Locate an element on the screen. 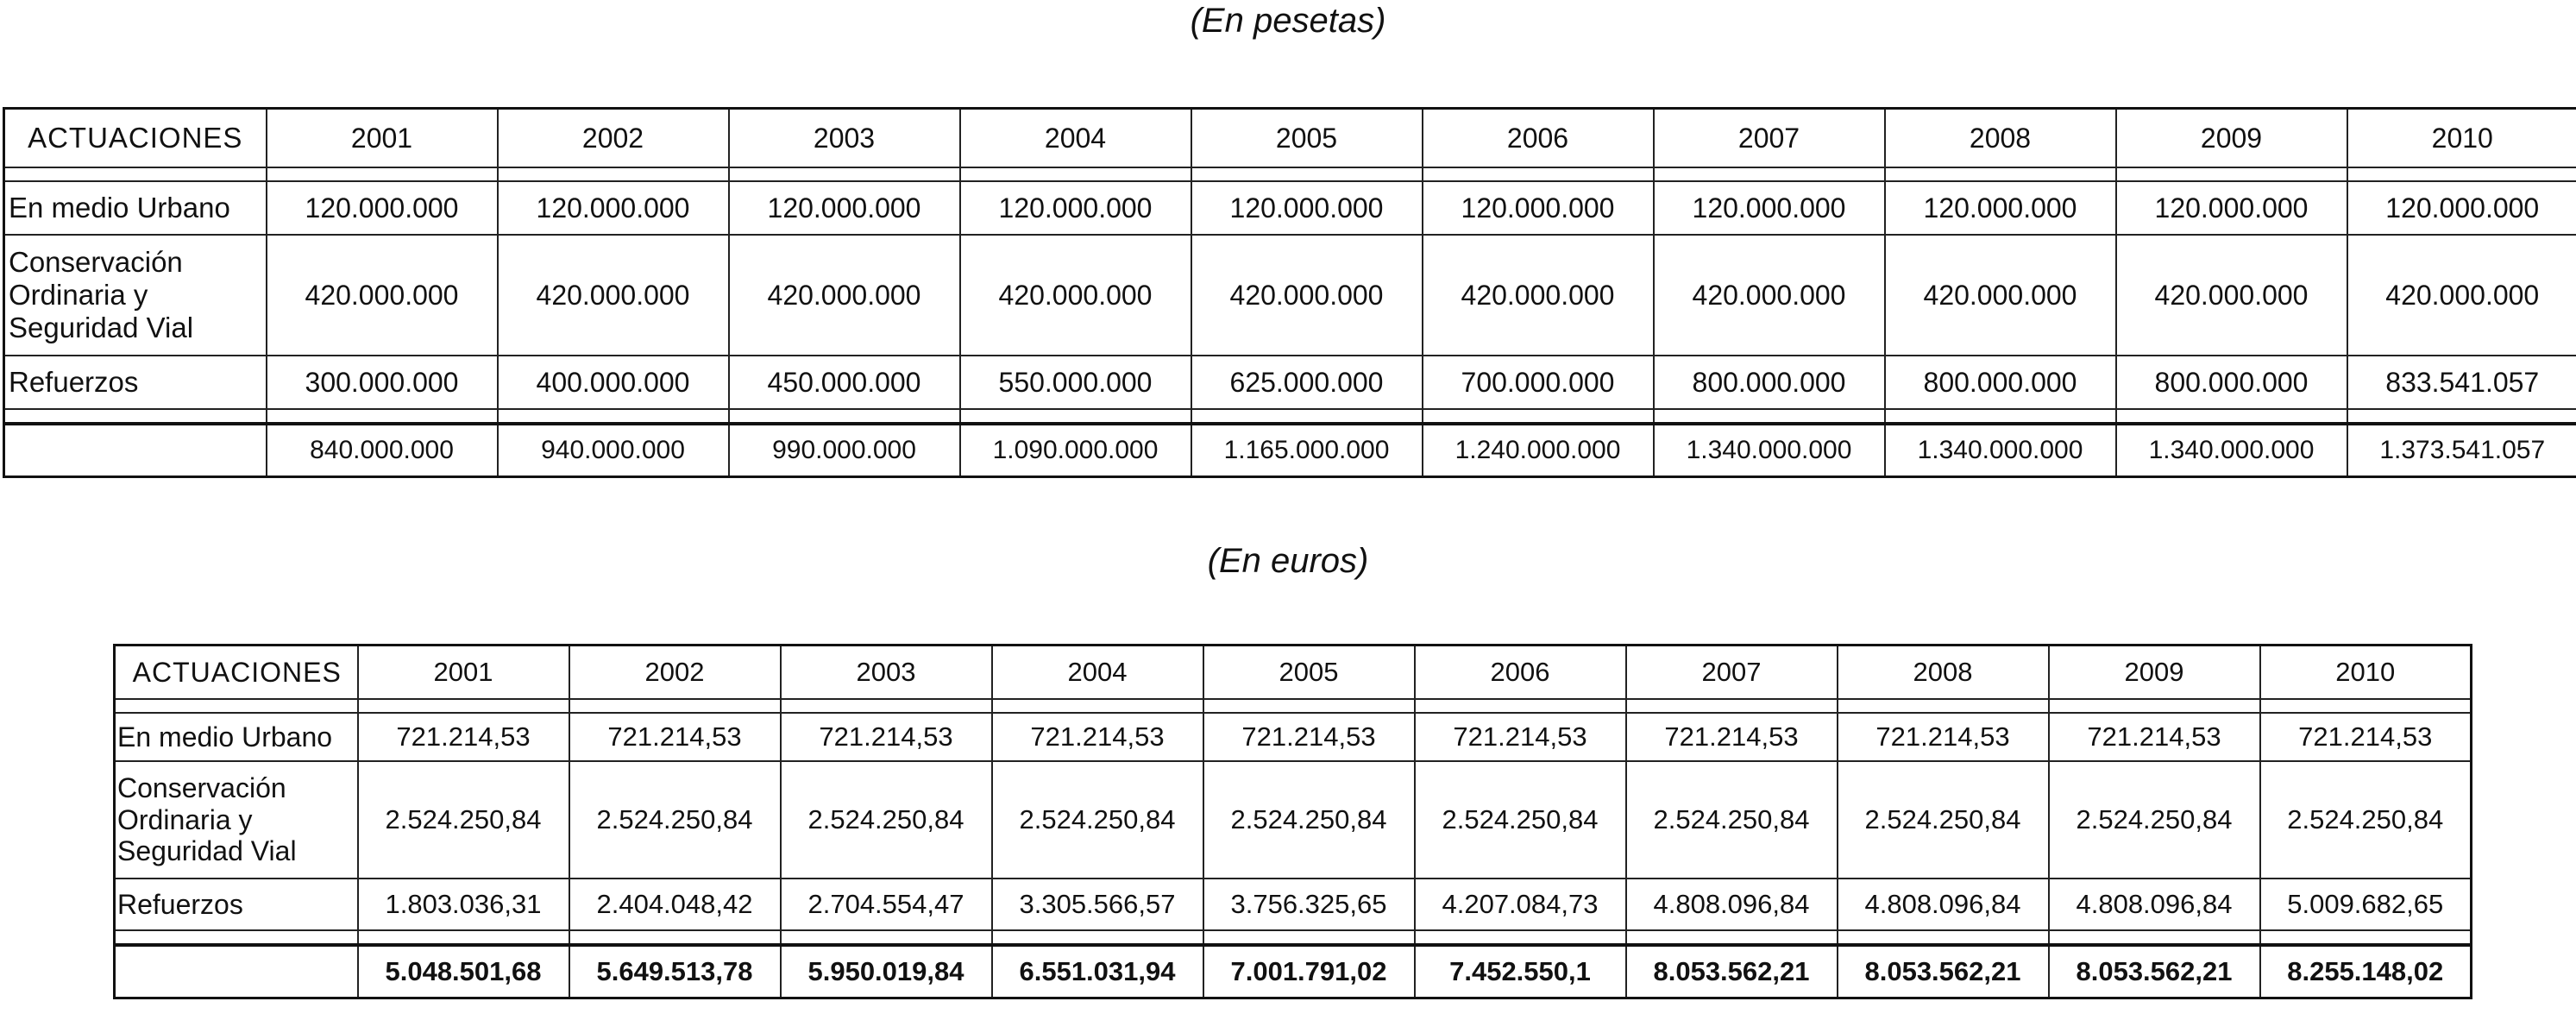 The image size is (2576, 1014). total-cell: 940.000.000 is located at coordinates (613, 450).